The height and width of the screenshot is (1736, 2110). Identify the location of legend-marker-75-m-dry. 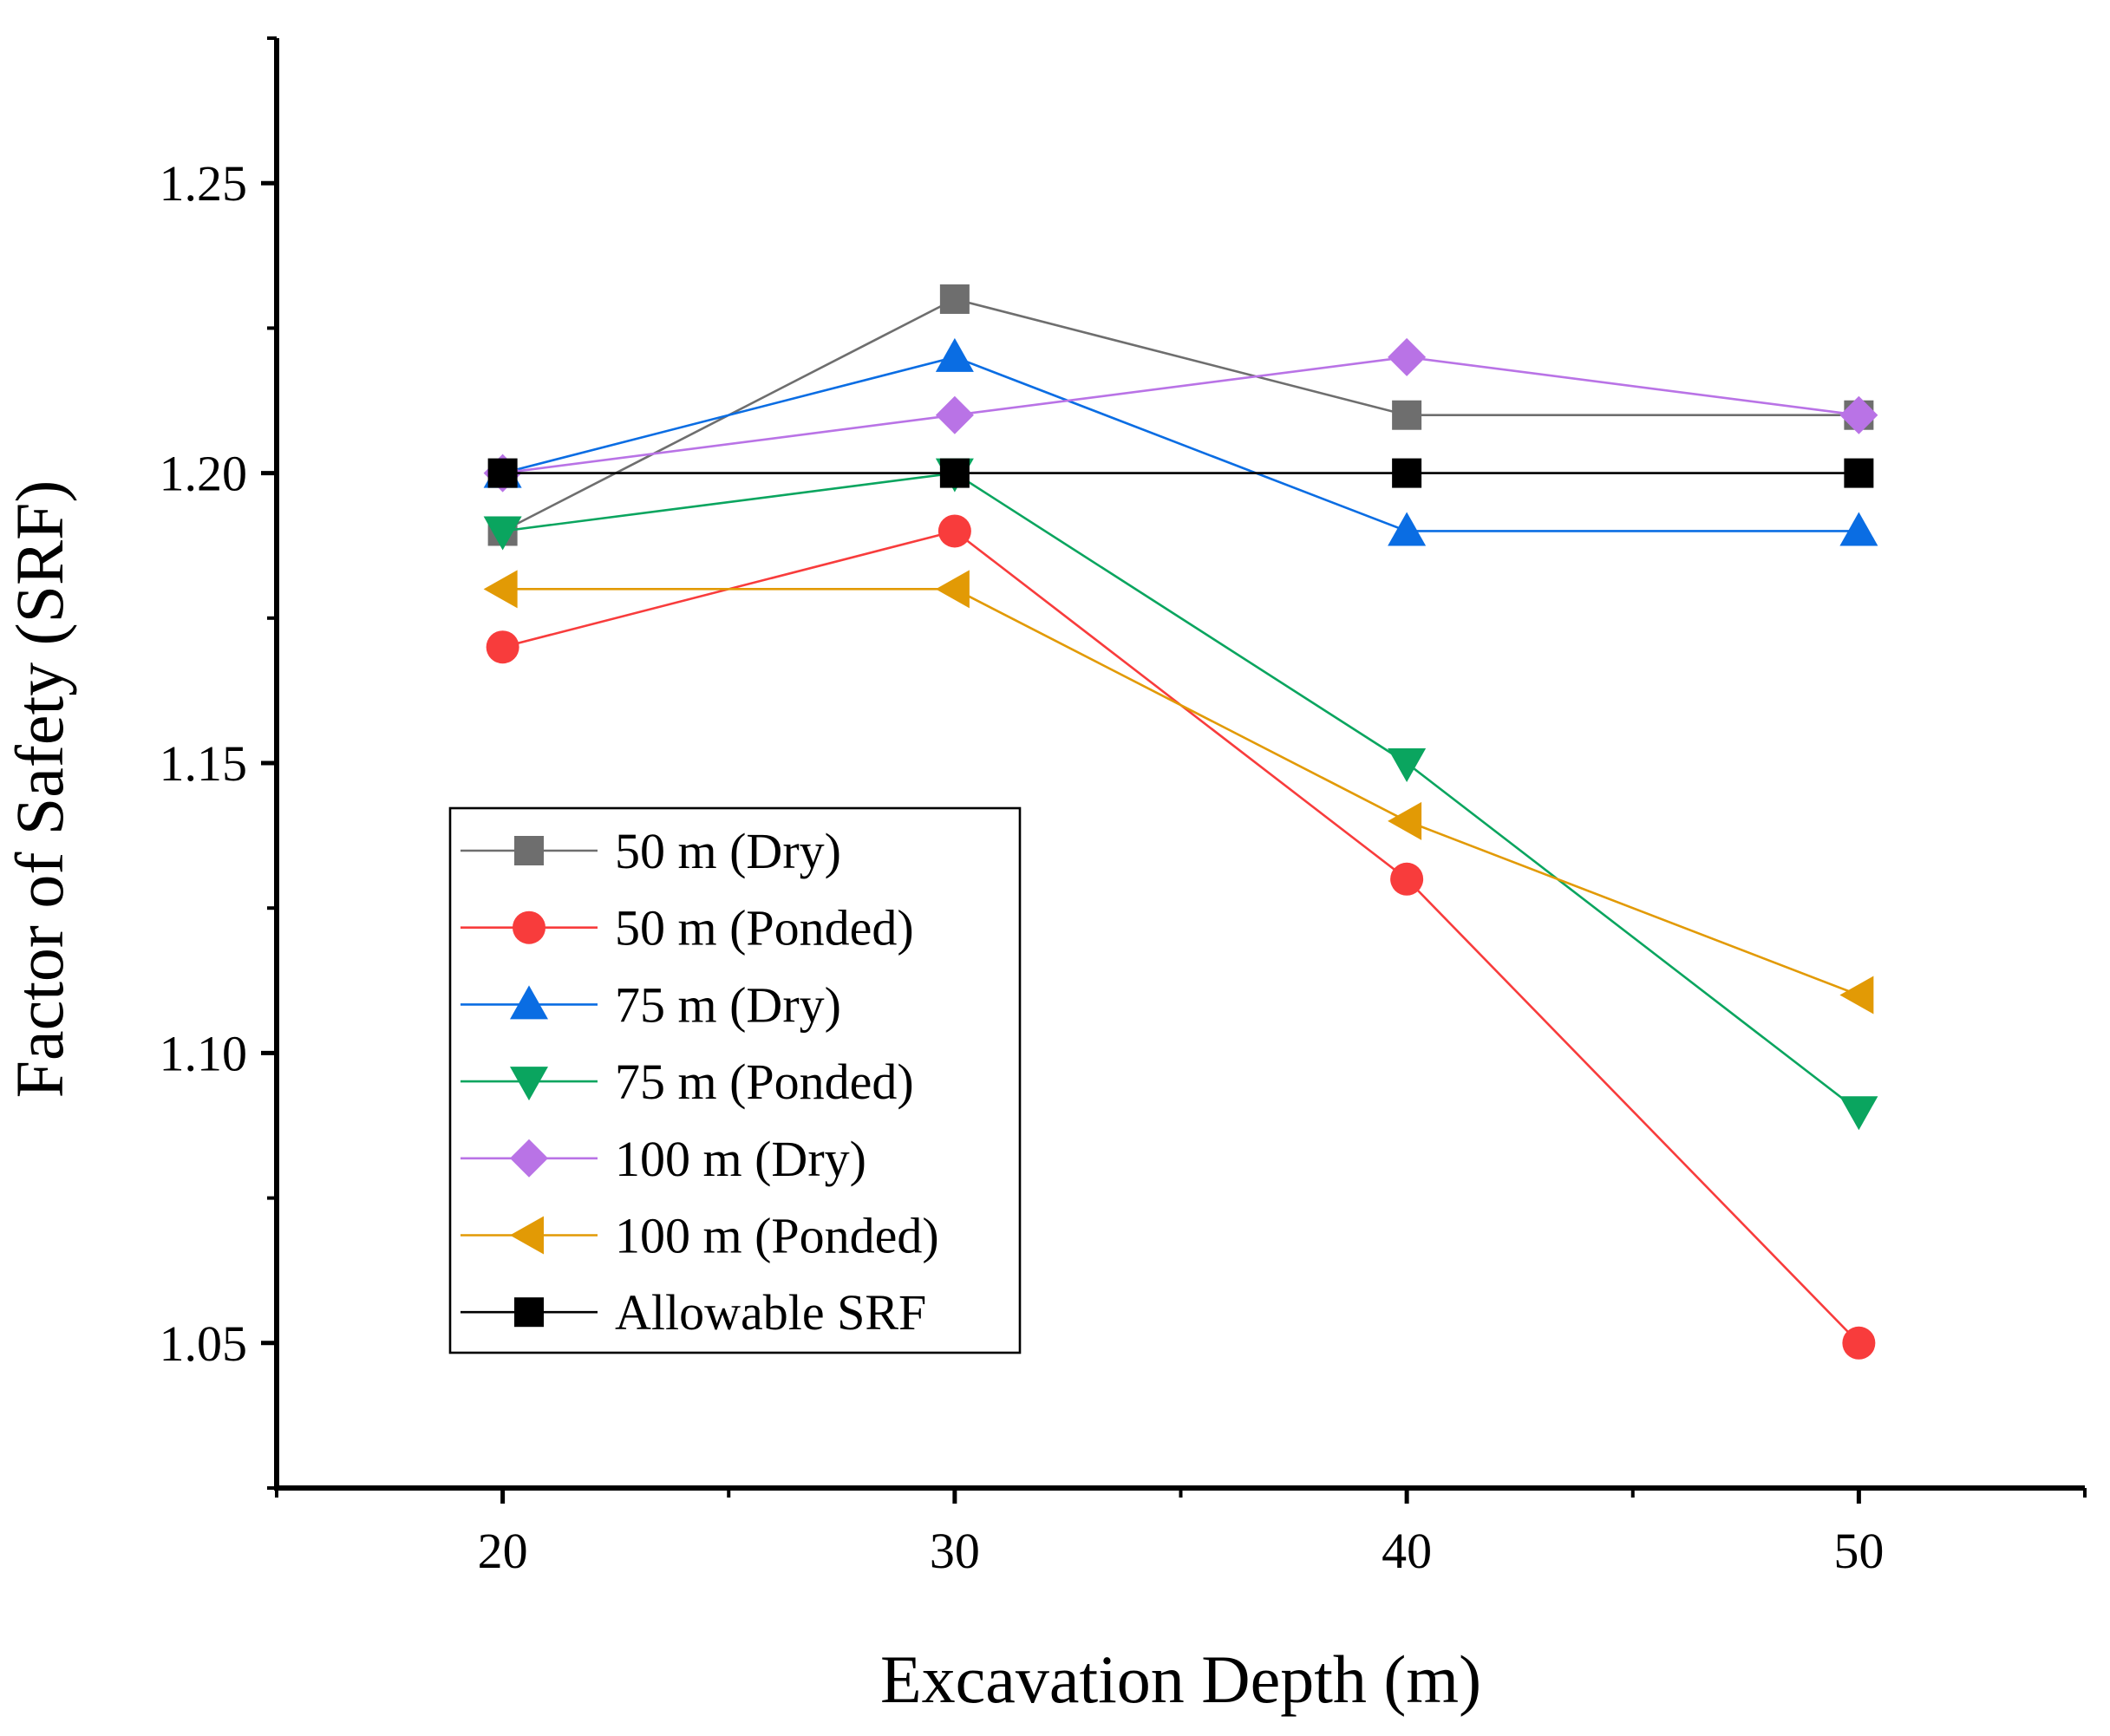
(529, 1002).